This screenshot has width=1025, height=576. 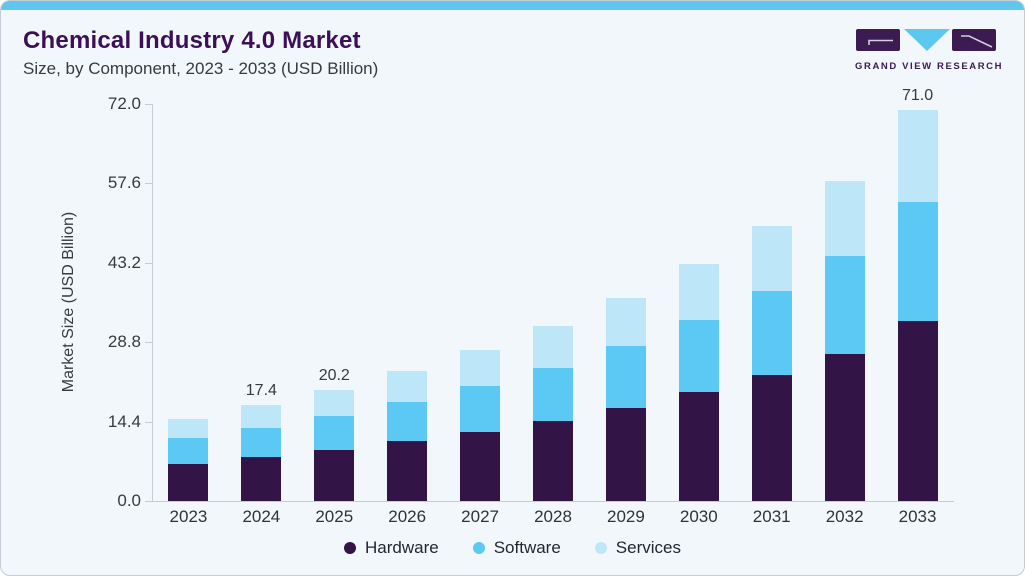 I want to click on x-tick-label-2024: 2024, so click(x=261, y=516).